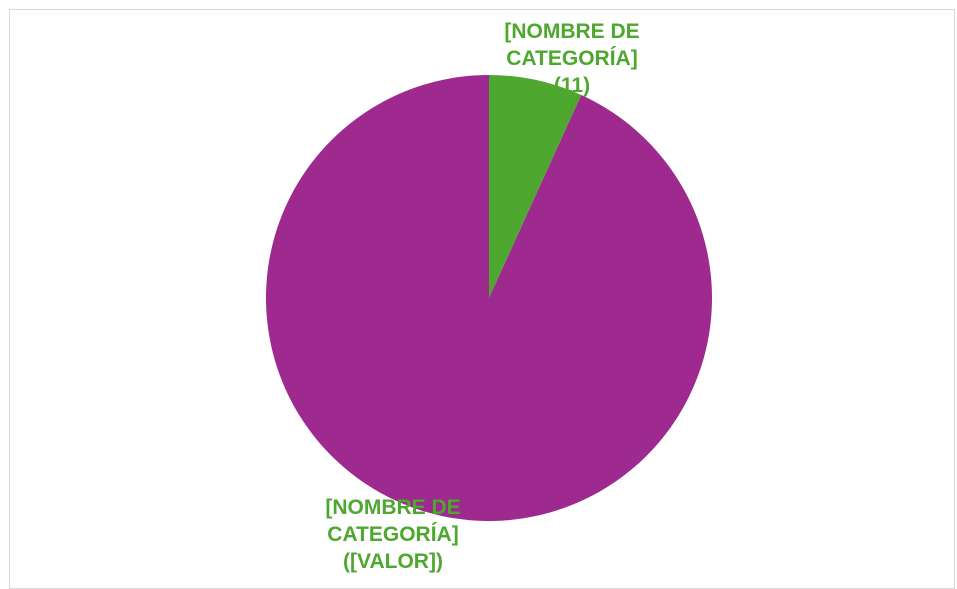 This screenshot has width=957, height=589. Describe the element at coordinates (535, 186) in the screenshot. I see `pie-slice` at that location.